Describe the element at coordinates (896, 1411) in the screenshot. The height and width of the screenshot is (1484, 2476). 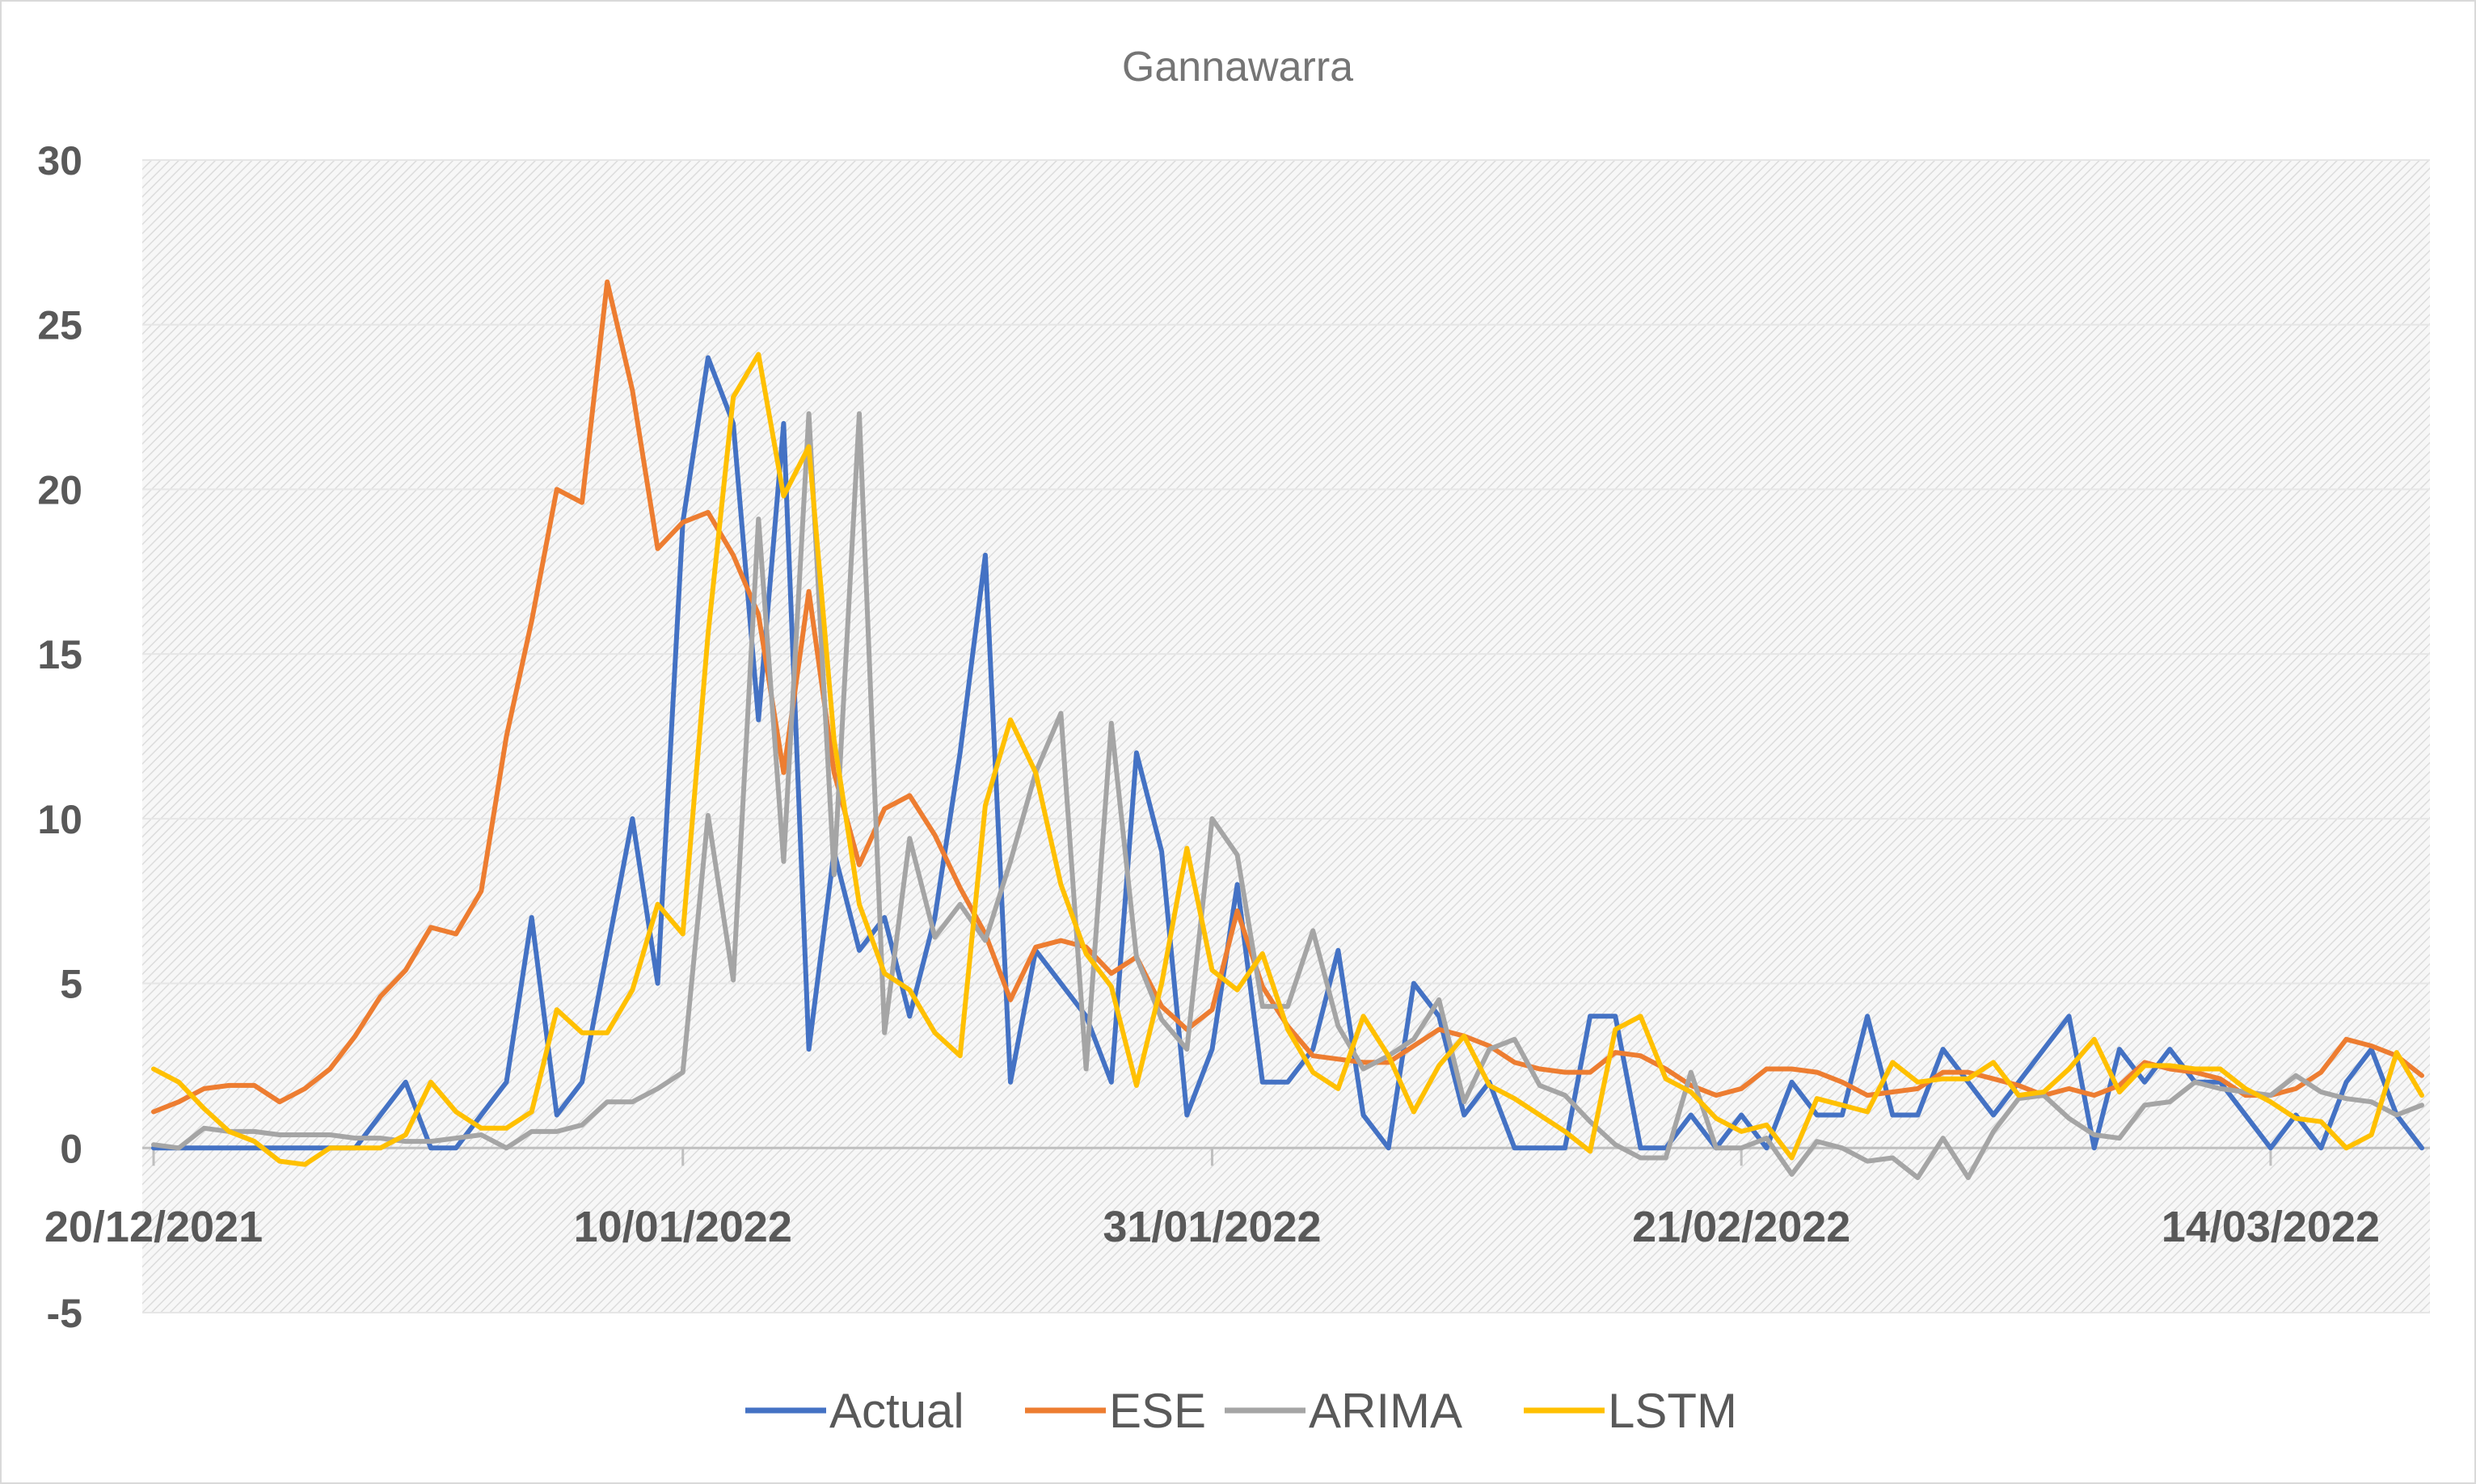
I see `legend-label-actual: Actual` at that location.